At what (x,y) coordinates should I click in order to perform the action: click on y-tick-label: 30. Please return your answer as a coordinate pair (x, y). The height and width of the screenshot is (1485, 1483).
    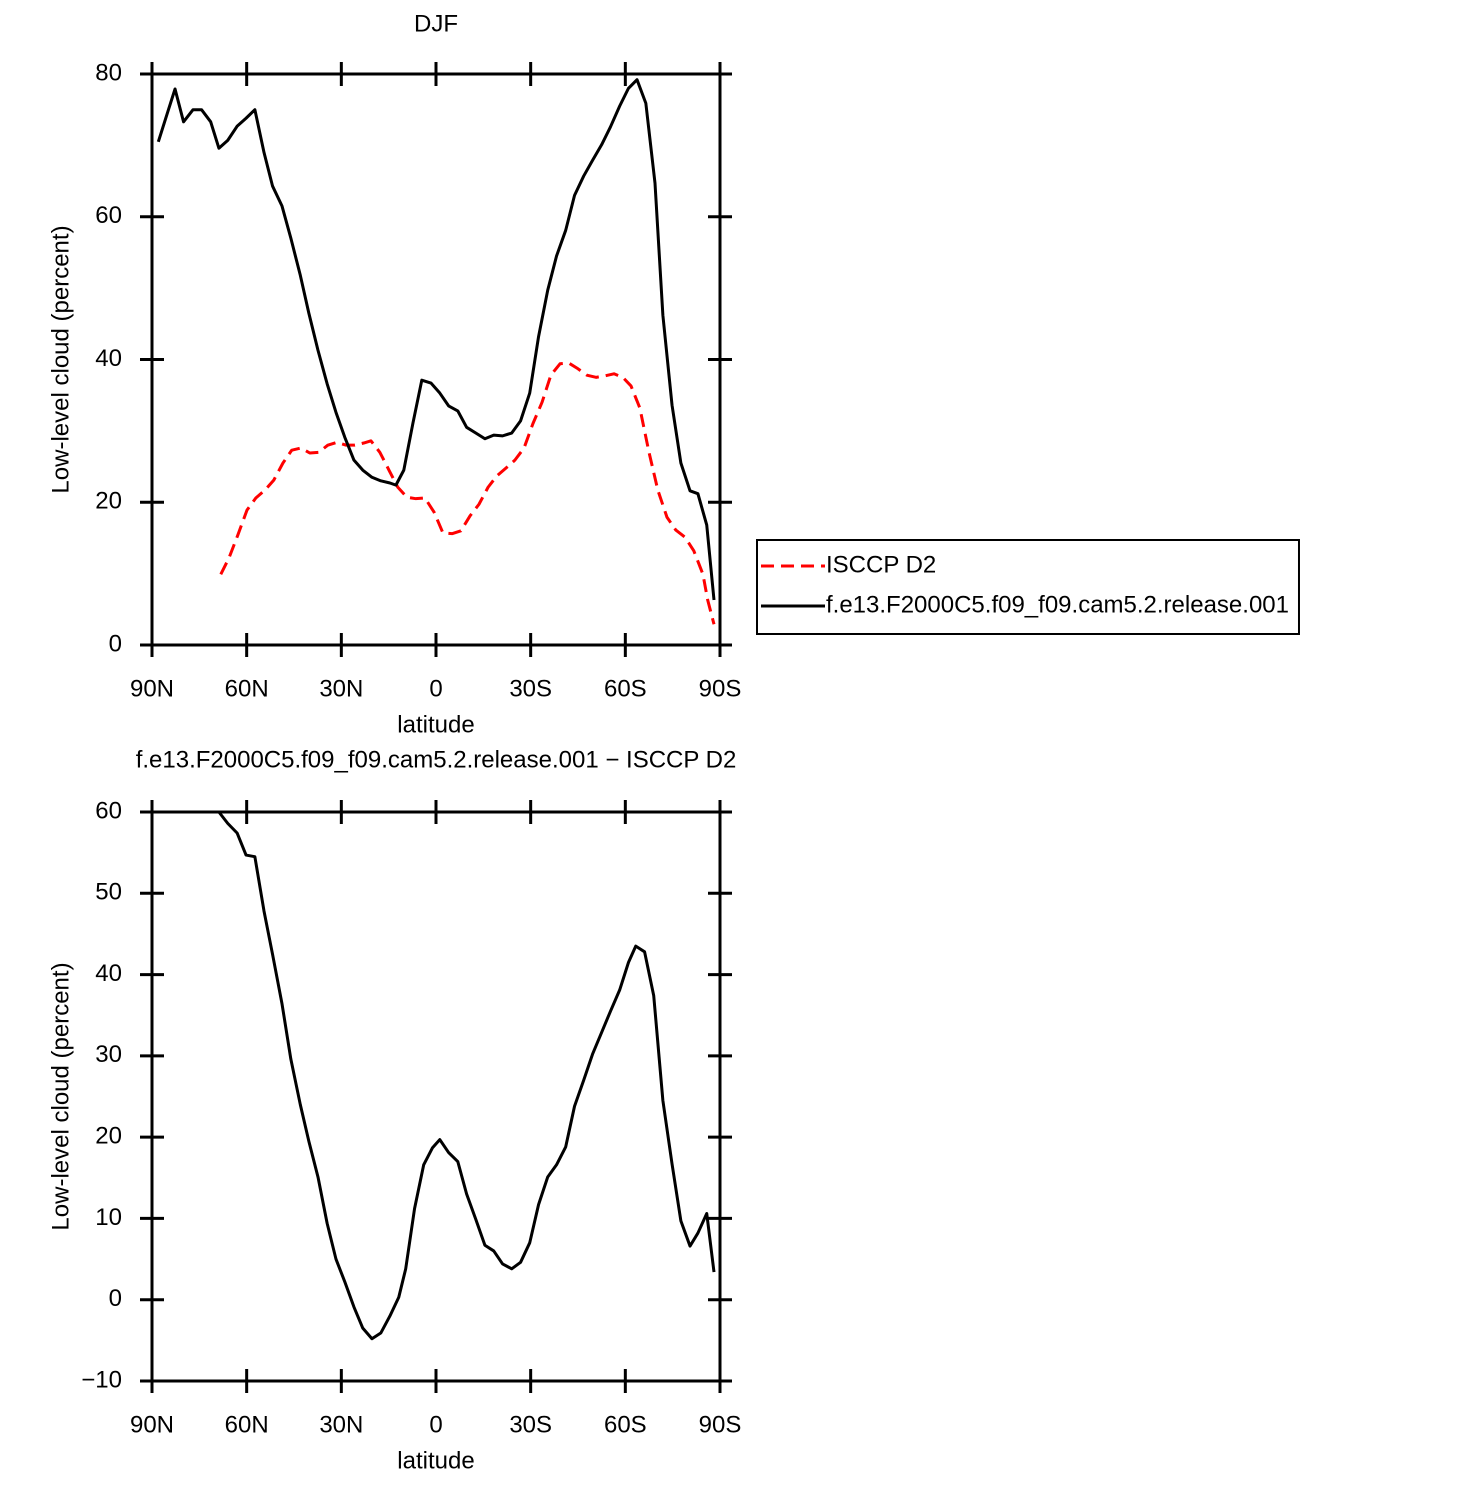
    Looking at the image, I should click on (108, 1054).